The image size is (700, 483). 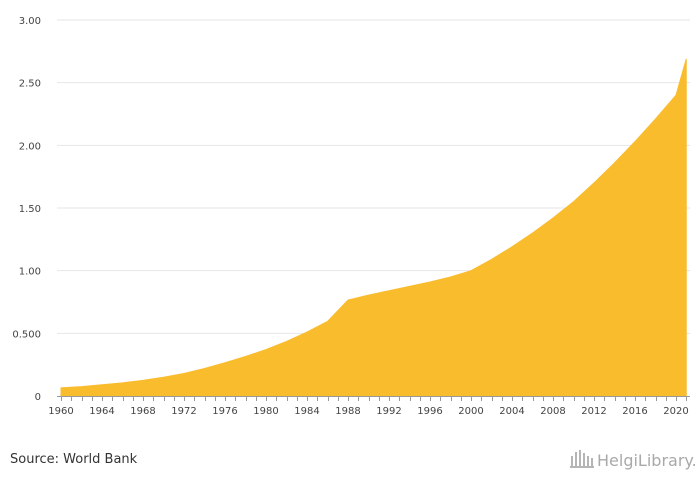 What do you see at coordinates (30, 84) in the screenshot?
I see `y-tick-label: 2.50` at bounding box center [30, 84].